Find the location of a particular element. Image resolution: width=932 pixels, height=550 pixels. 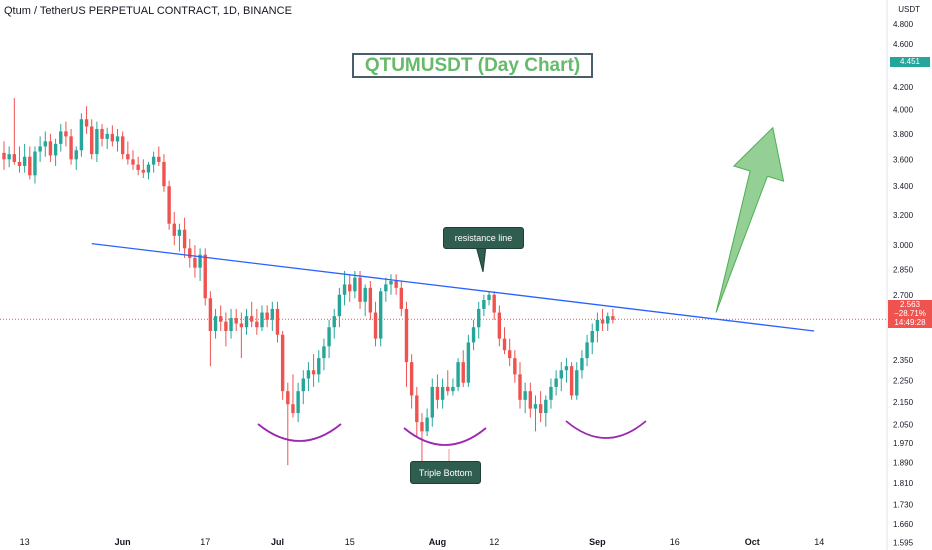

reference-price-badge: 4.451 is located at coordinates (910, 62).